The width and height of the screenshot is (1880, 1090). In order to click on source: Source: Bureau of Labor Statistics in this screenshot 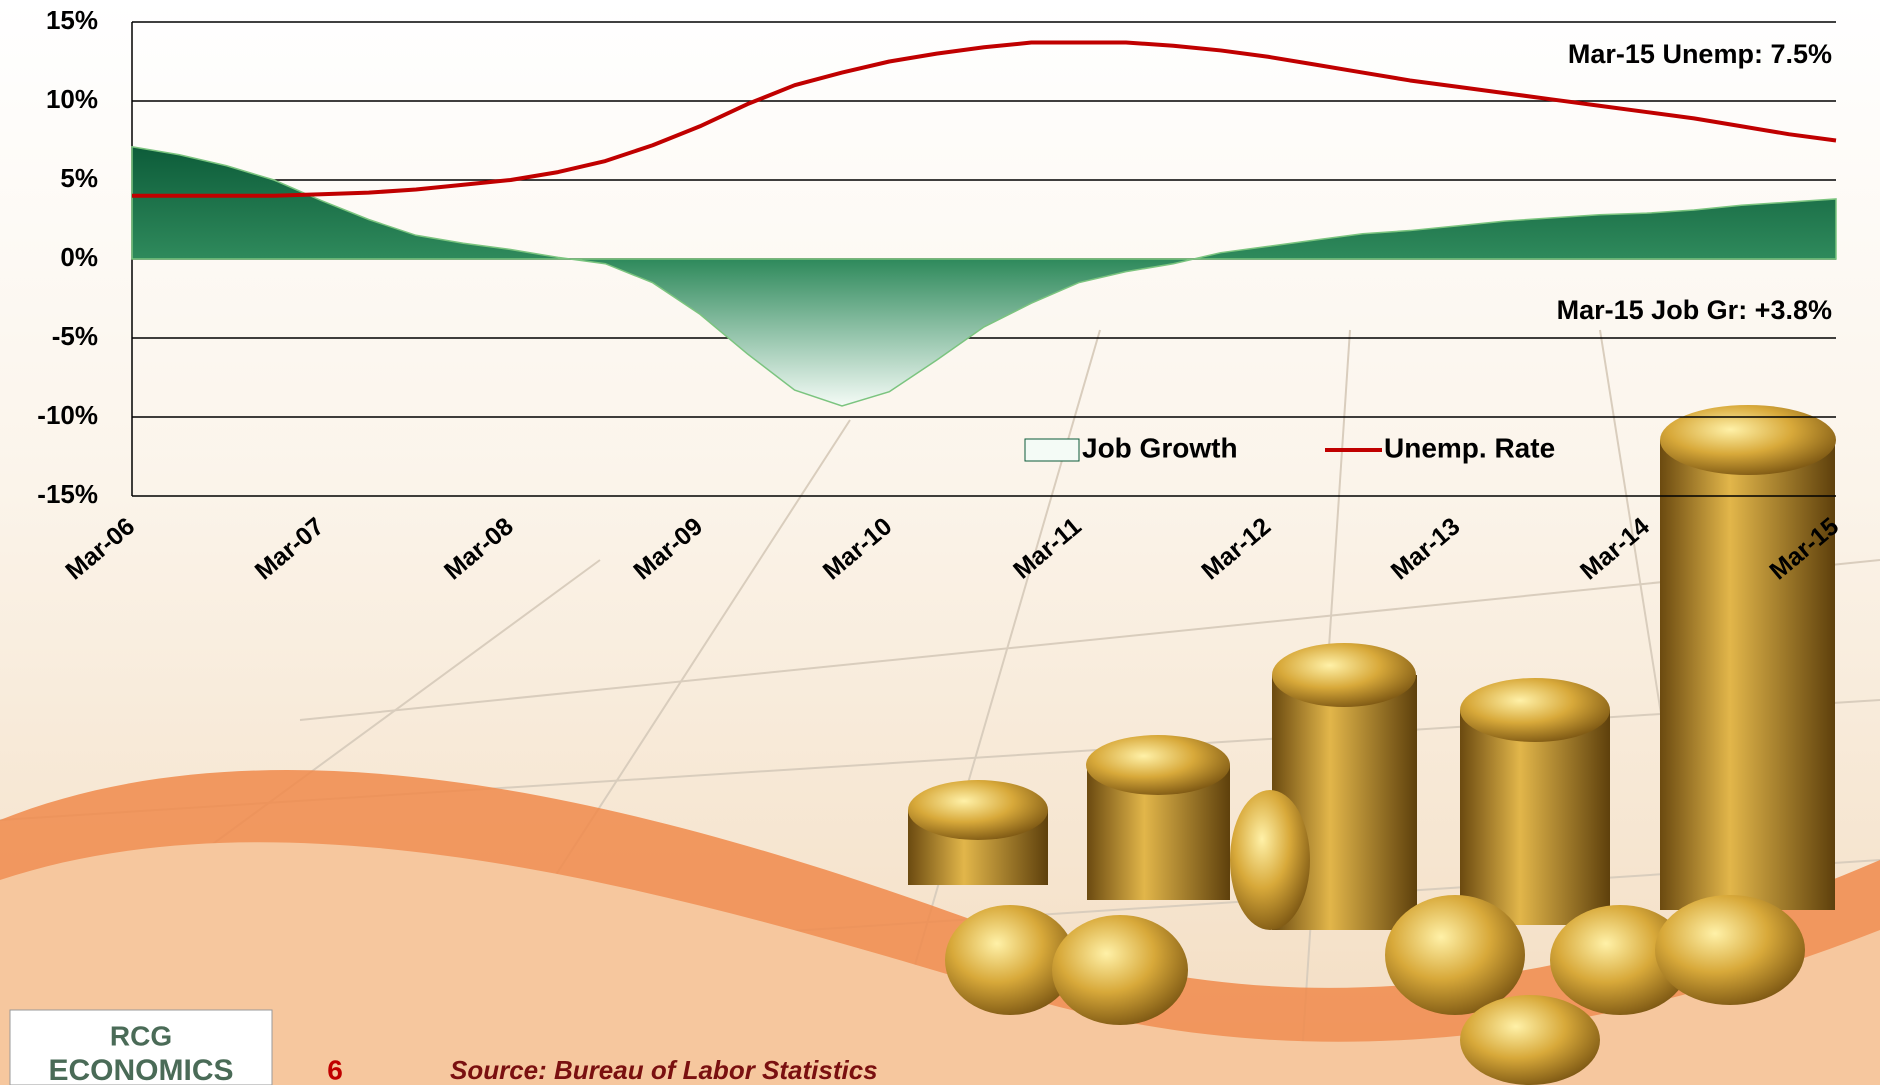, I will do `click(664, 1070)`.